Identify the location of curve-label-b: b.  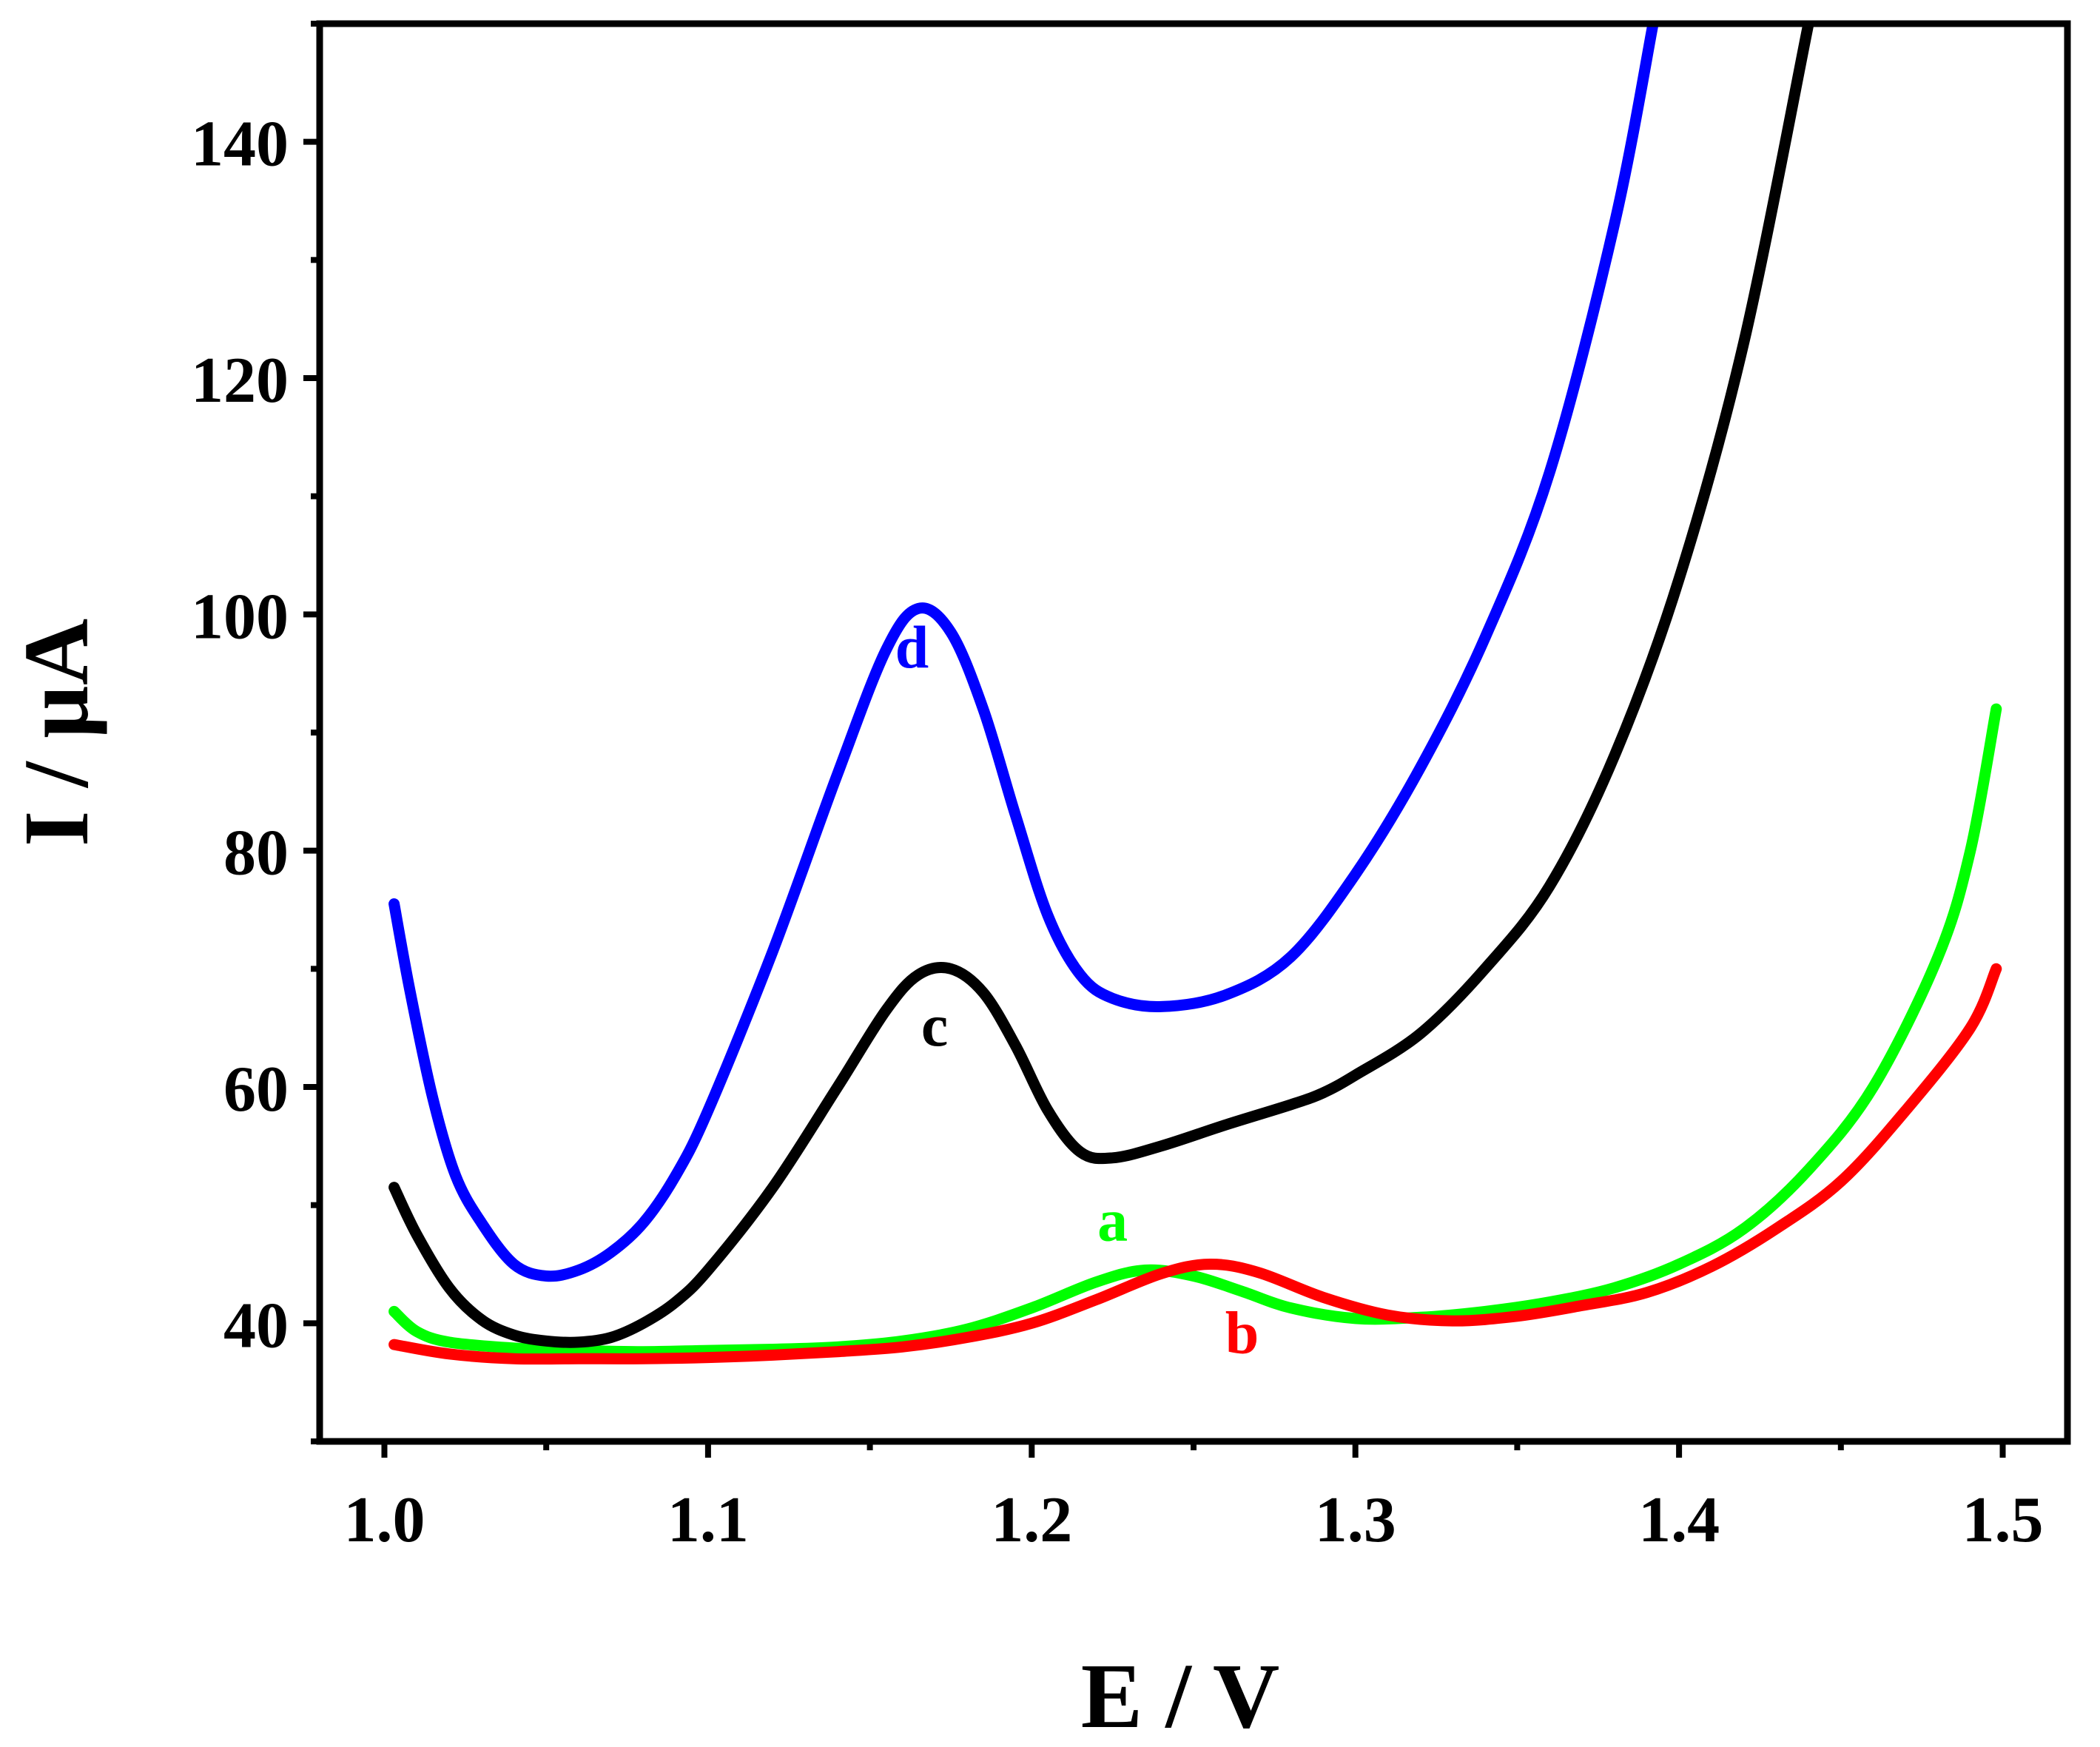
(1242, 1332).